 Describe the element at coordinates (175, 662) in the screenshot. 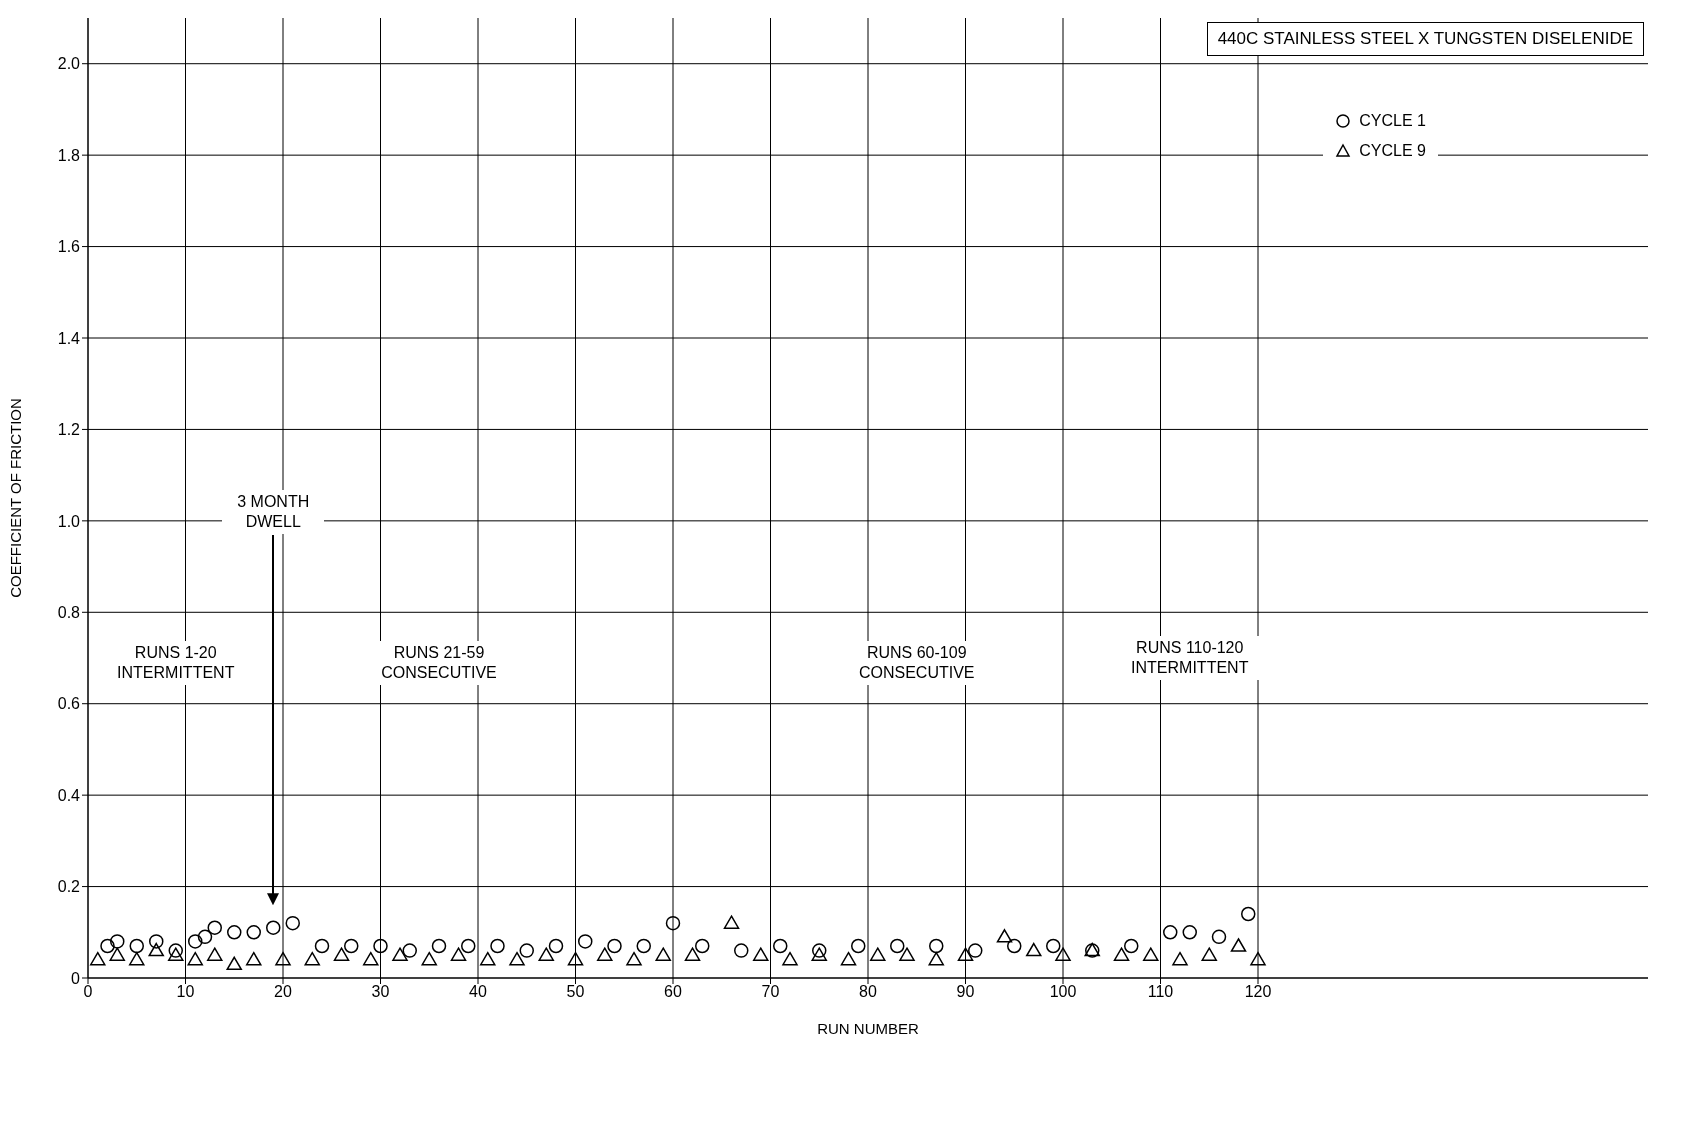

I see `annotation: RUNS 1-20 INTERMITTENT` at that location.